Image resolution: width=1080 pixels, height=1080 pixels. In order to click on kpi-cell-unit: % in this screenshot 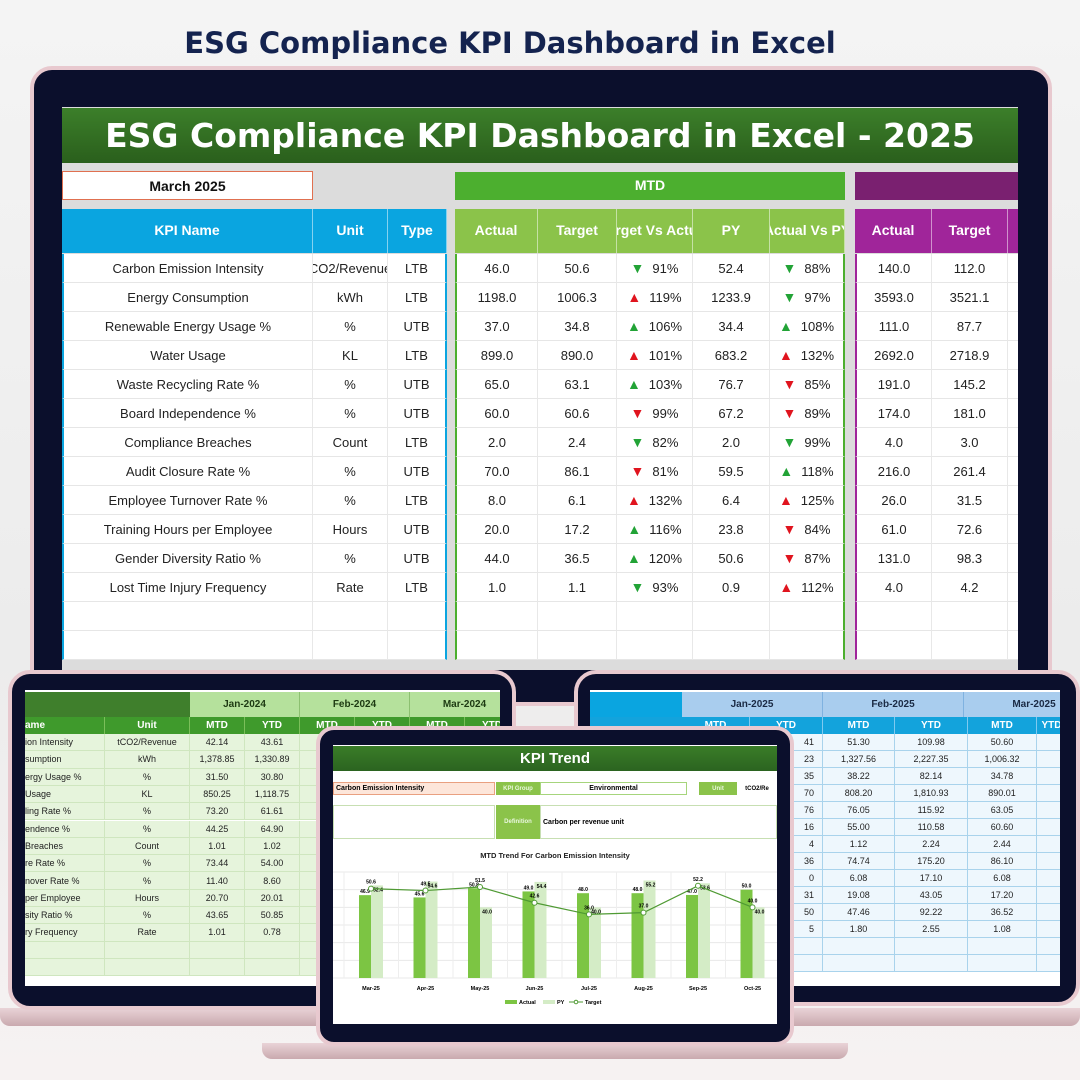, I will do `click(350, 500)`.